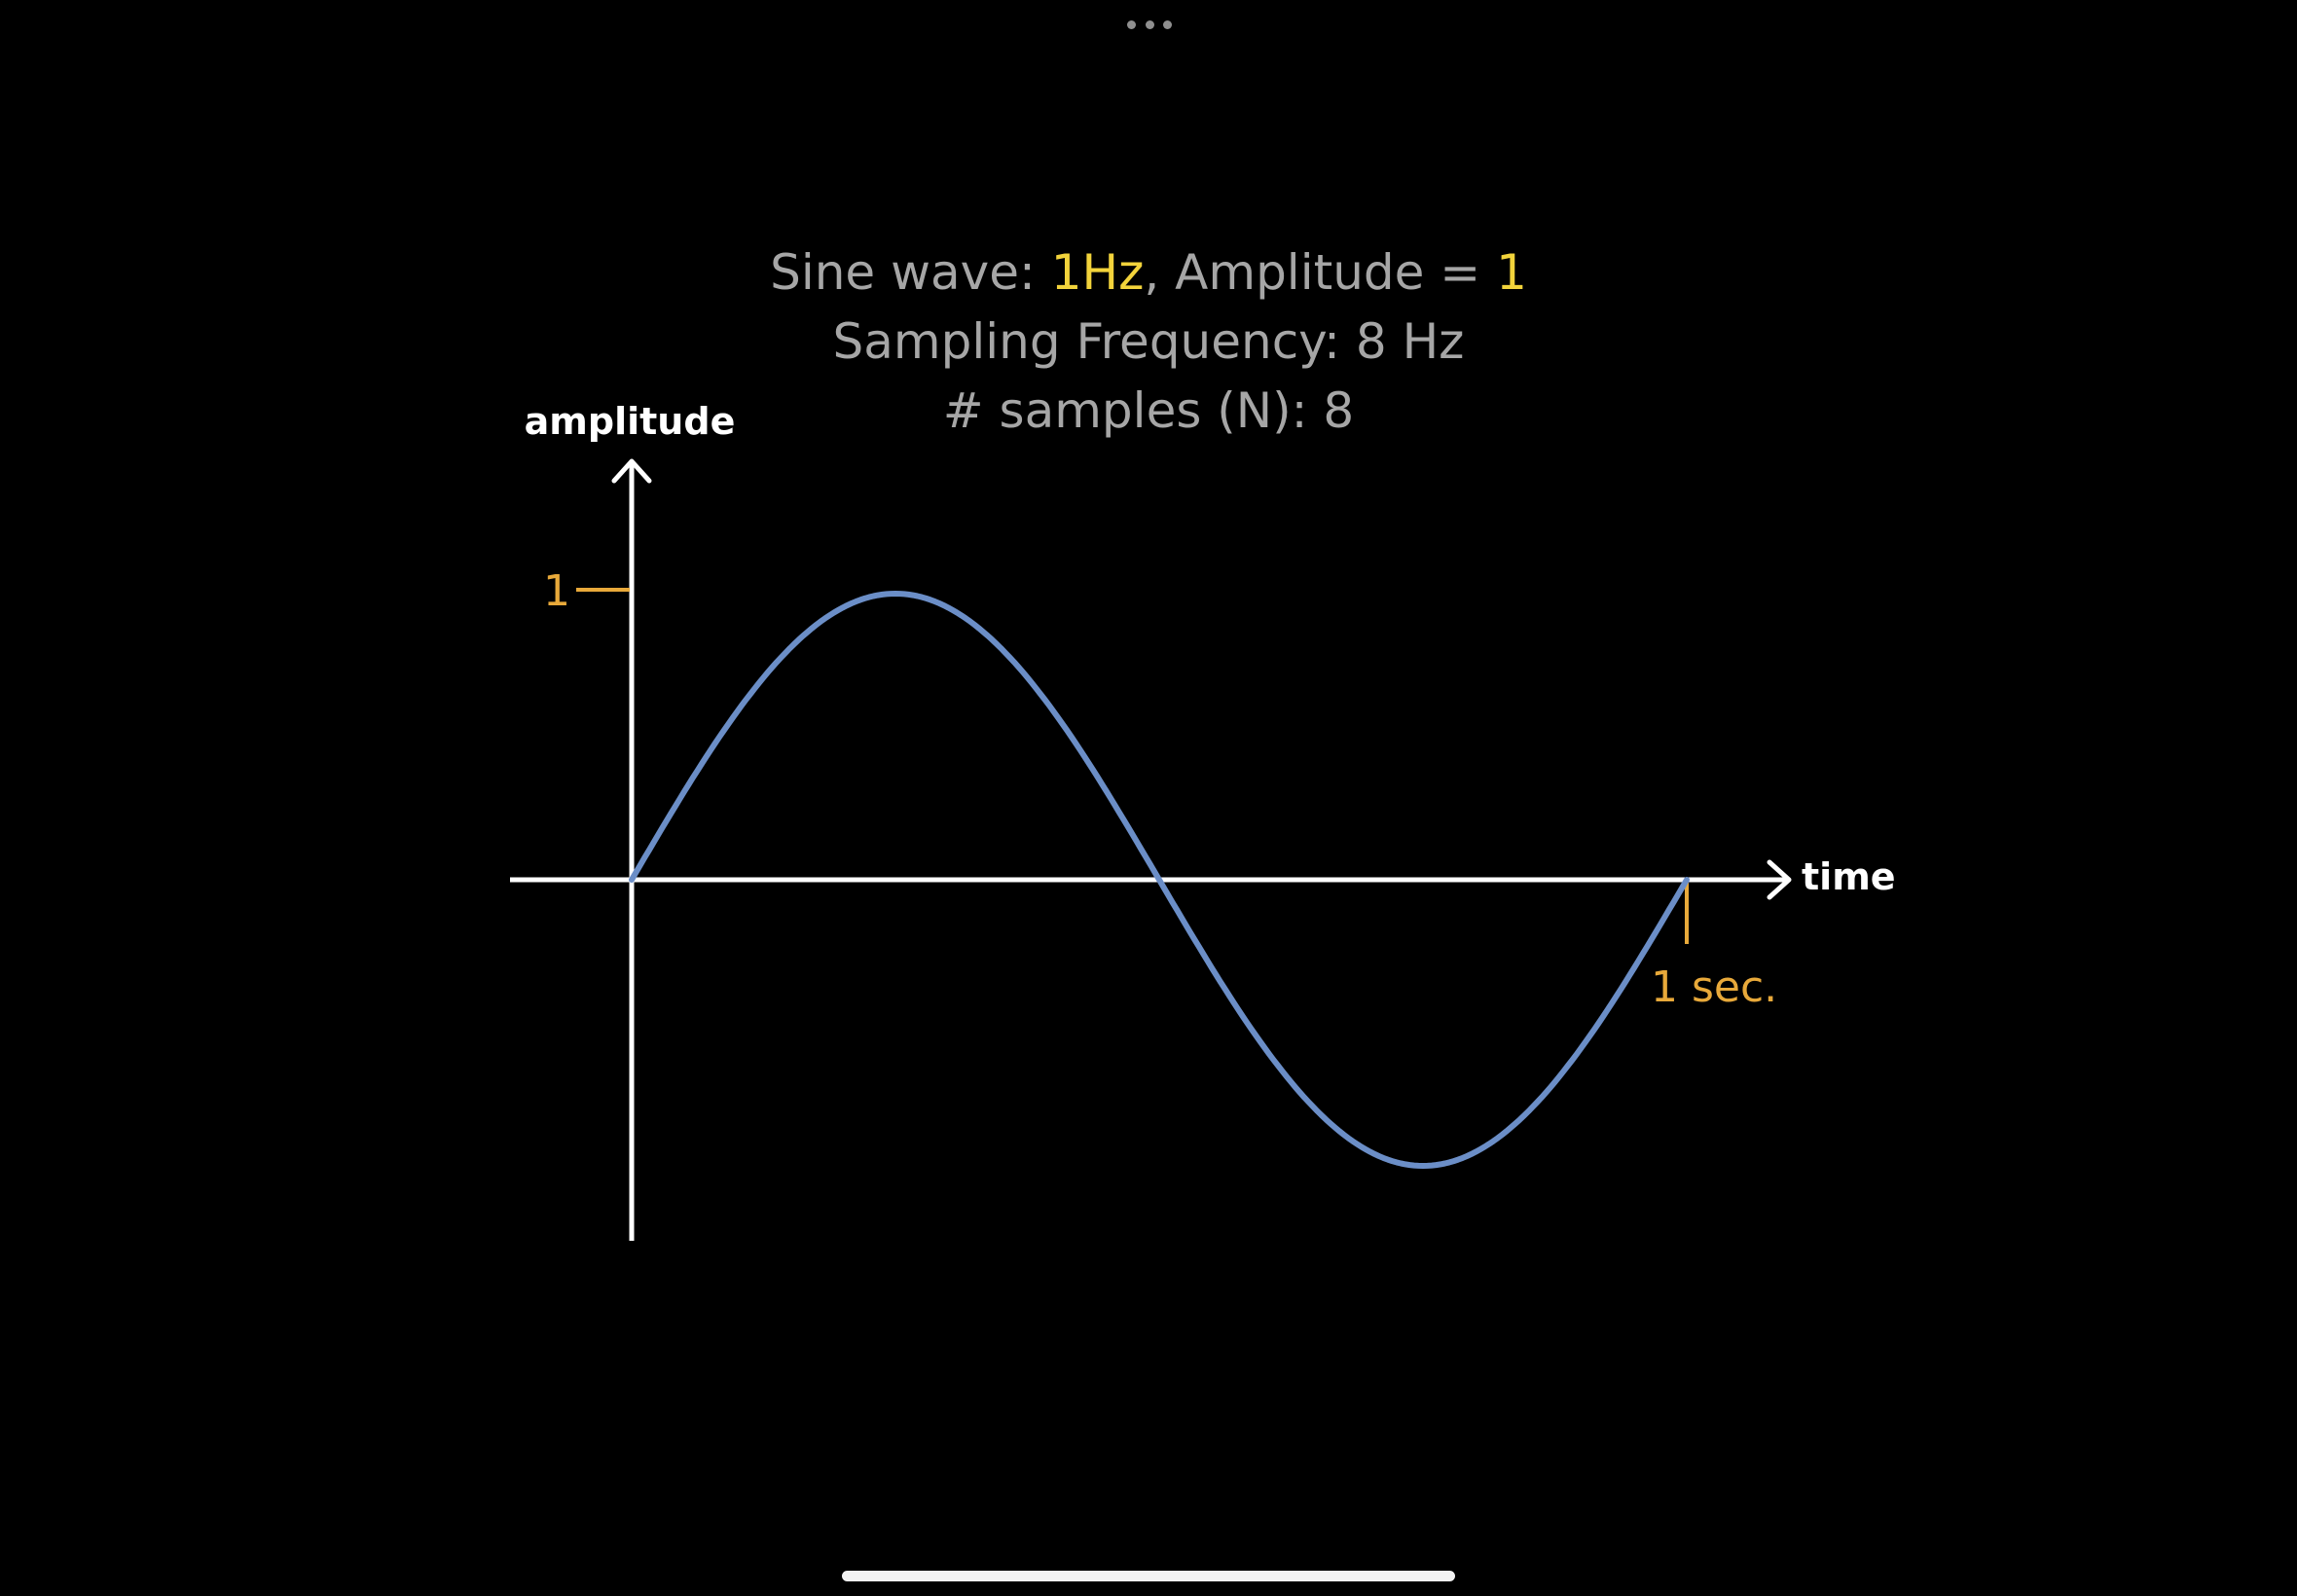 Image resolution: width=2297 pixels, height=1596 pixels. I want to click on home-indicator, so click(1148, 1576).